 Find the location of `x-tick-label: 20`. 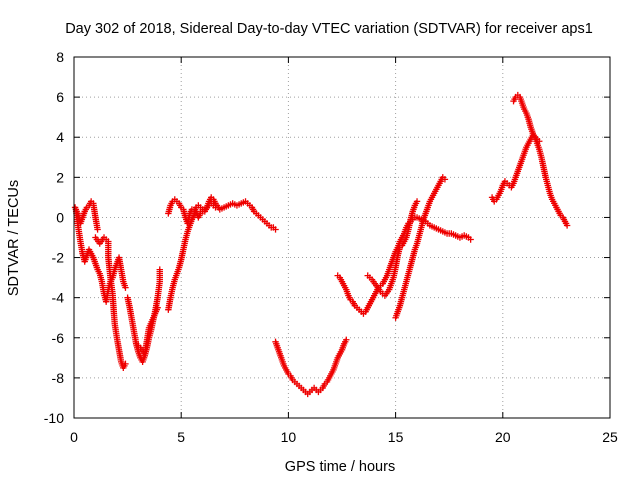

x-tick-label: 20 is located at coordinates (503, 437).